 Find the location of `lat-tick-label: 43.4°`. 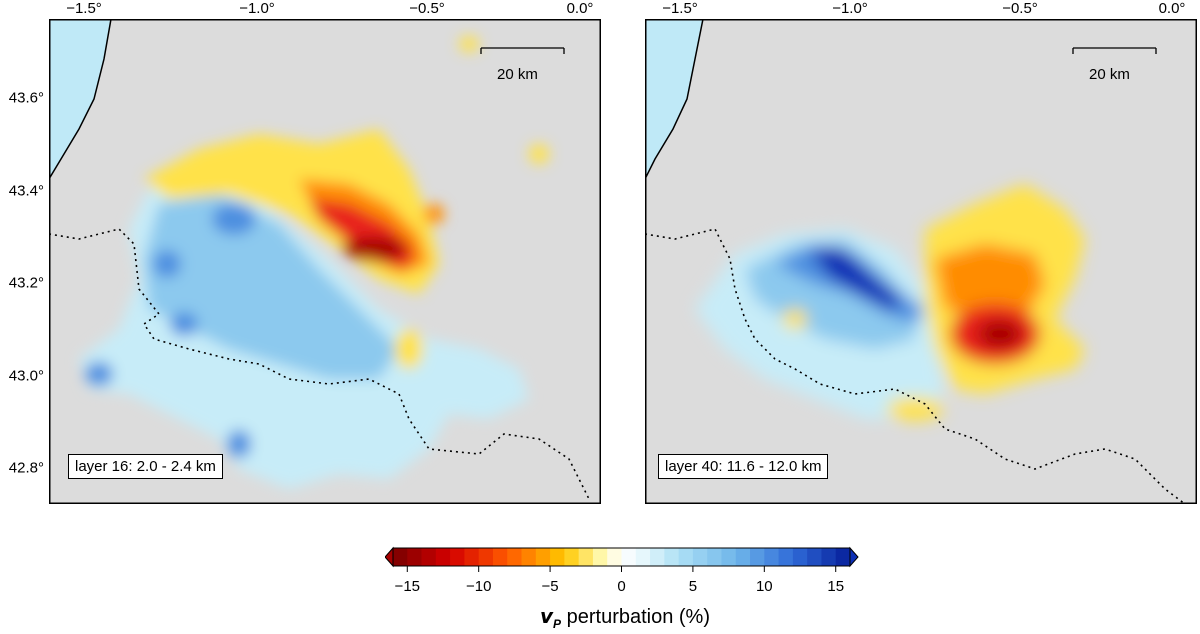

lat-tick-label: 43.4° is located at coordinates (26, 191).